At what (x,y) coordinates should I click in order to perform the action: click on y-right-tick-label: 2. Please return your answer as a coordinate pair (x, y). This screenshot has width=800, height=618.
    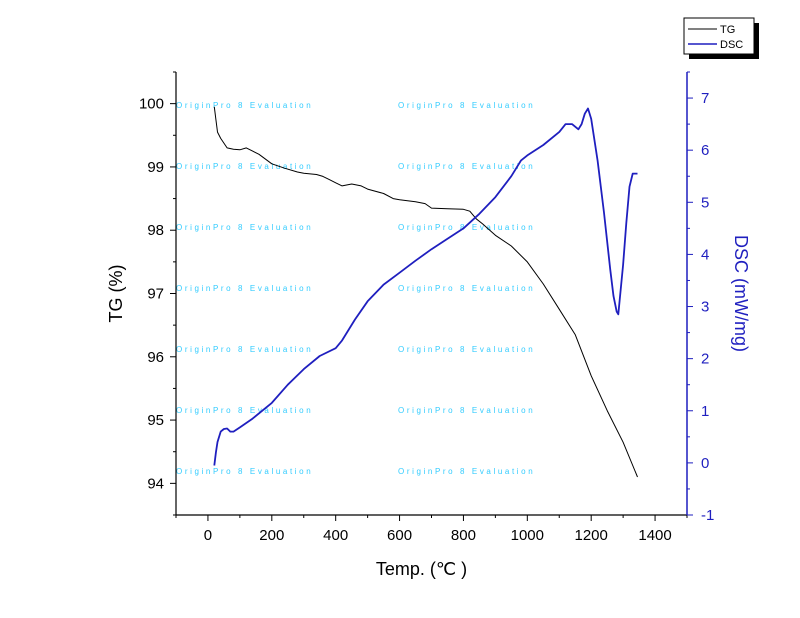
    Looking at the image, I should click on (705, 359).